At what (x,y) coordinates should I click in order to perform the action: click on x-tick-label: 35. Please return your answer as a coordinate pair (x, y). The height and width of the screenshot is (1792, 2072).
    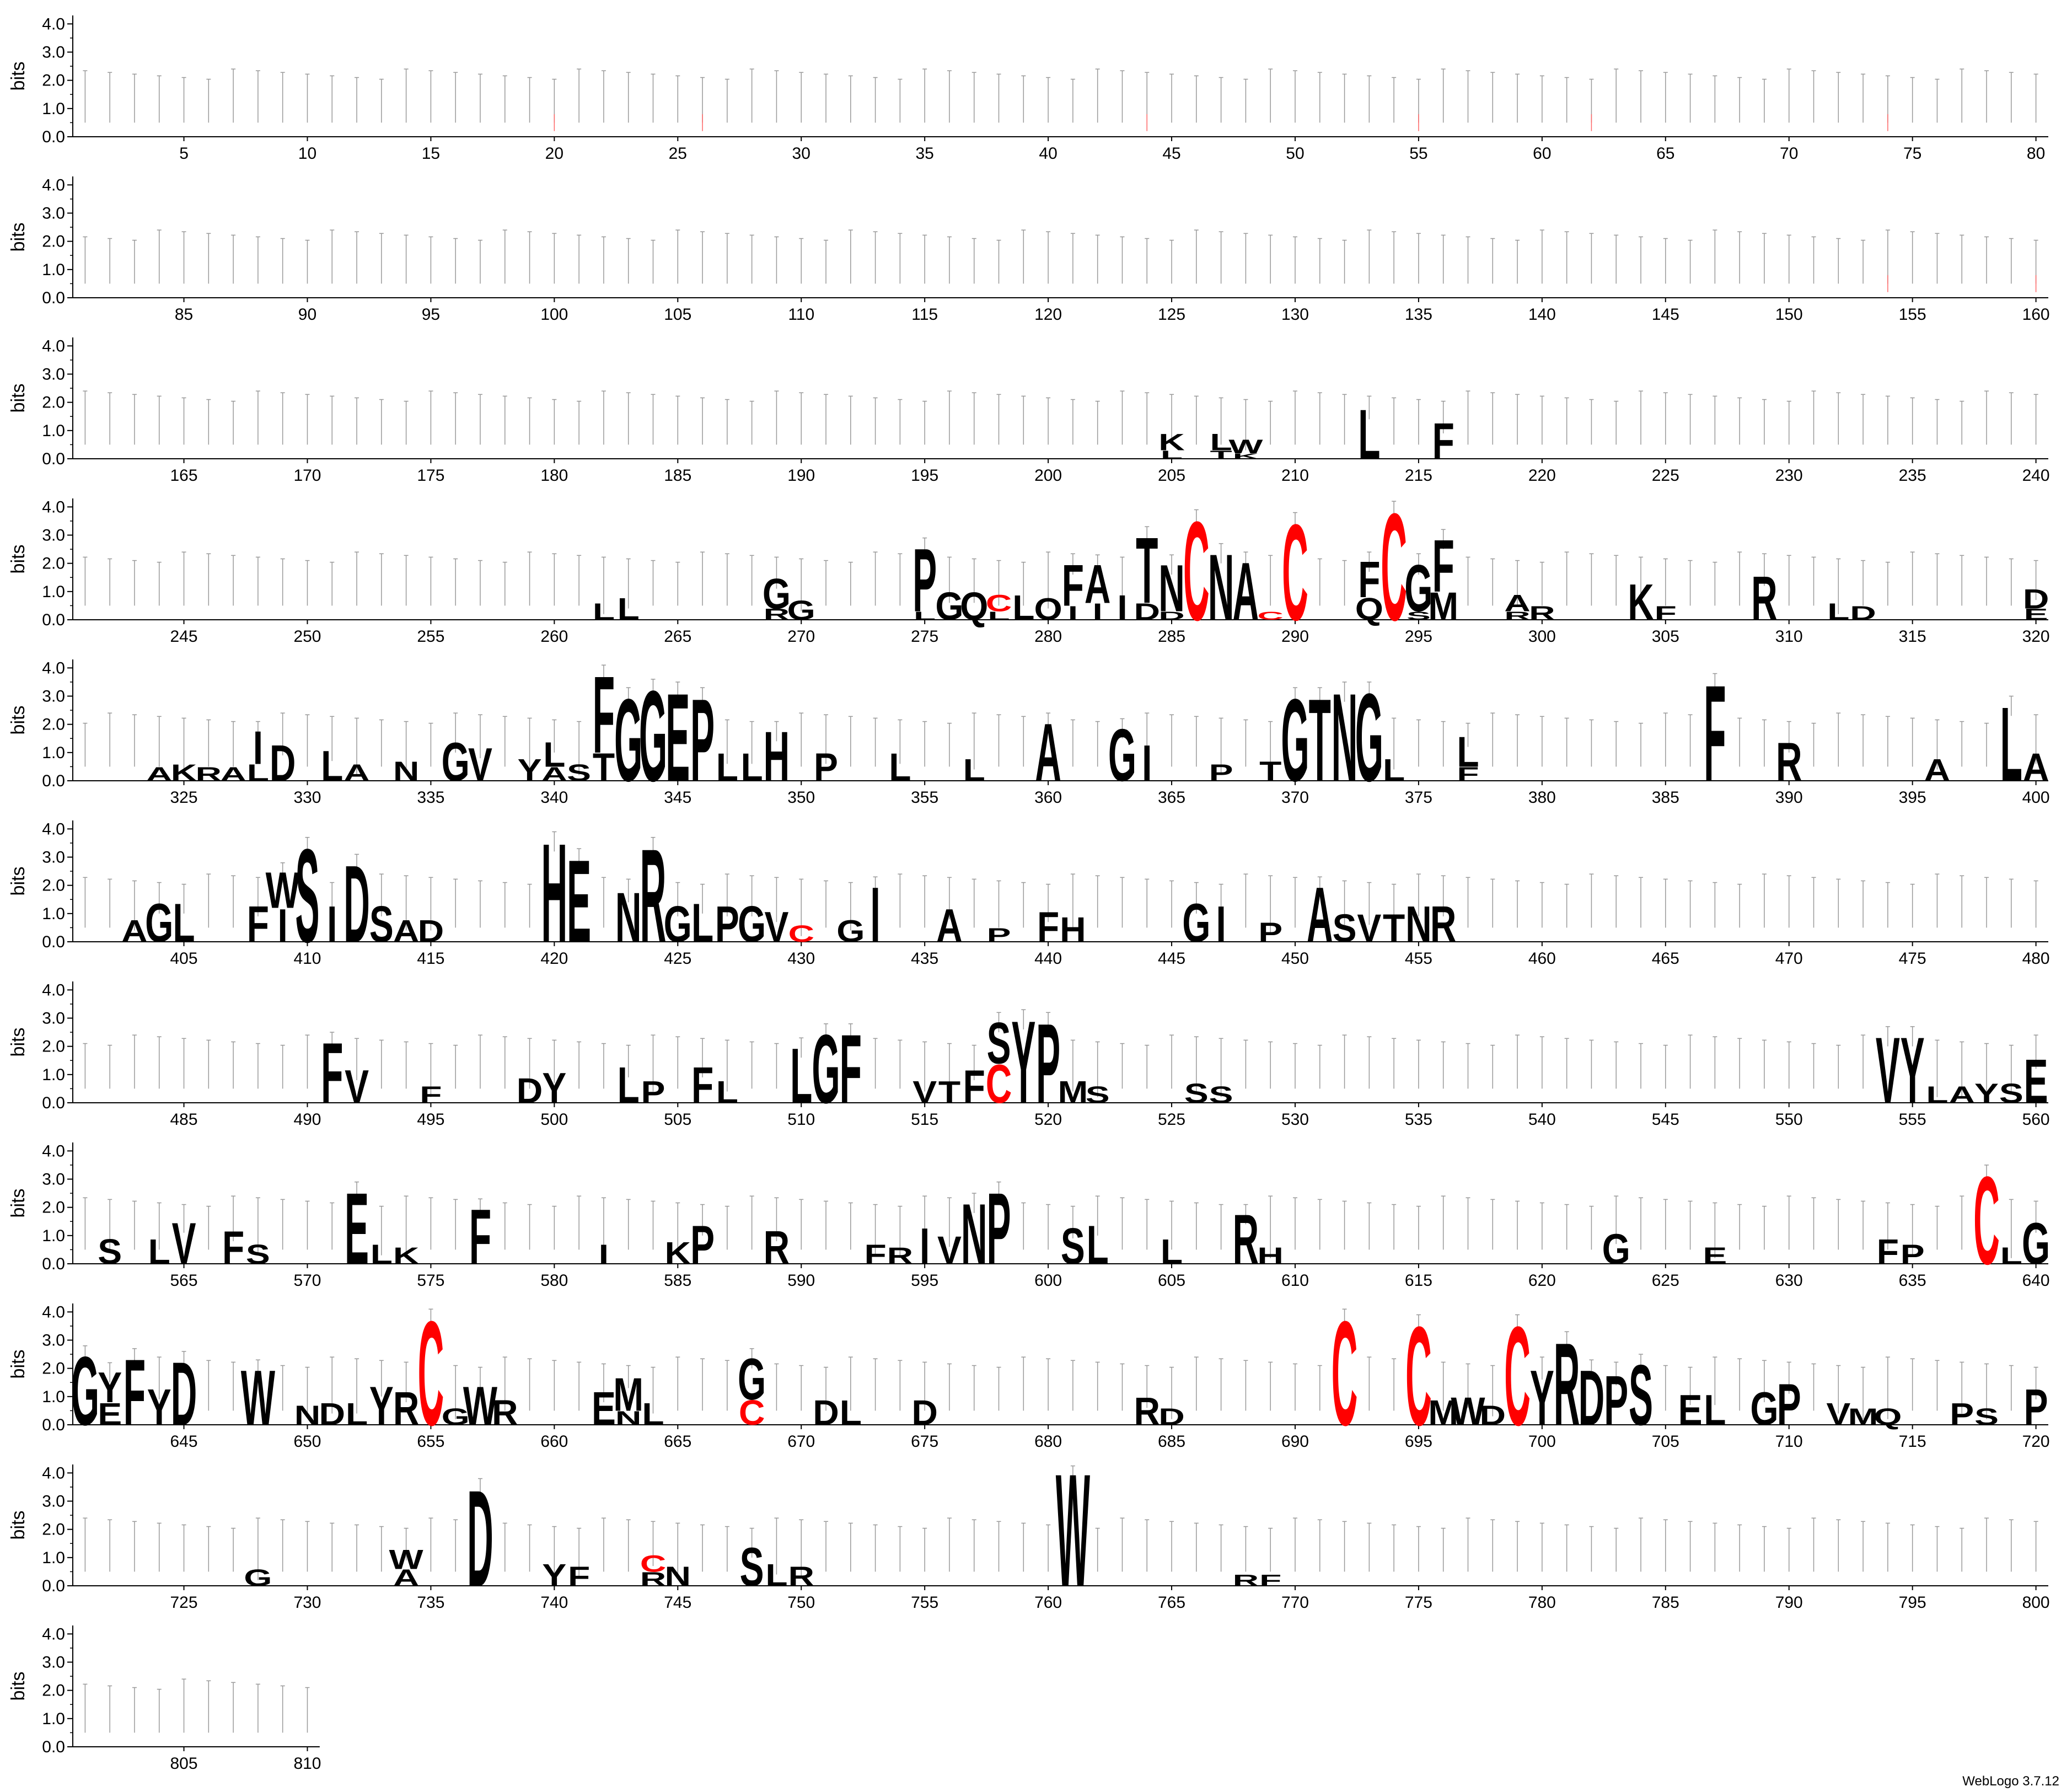
    Looking at the image, I should click on (924, 153).